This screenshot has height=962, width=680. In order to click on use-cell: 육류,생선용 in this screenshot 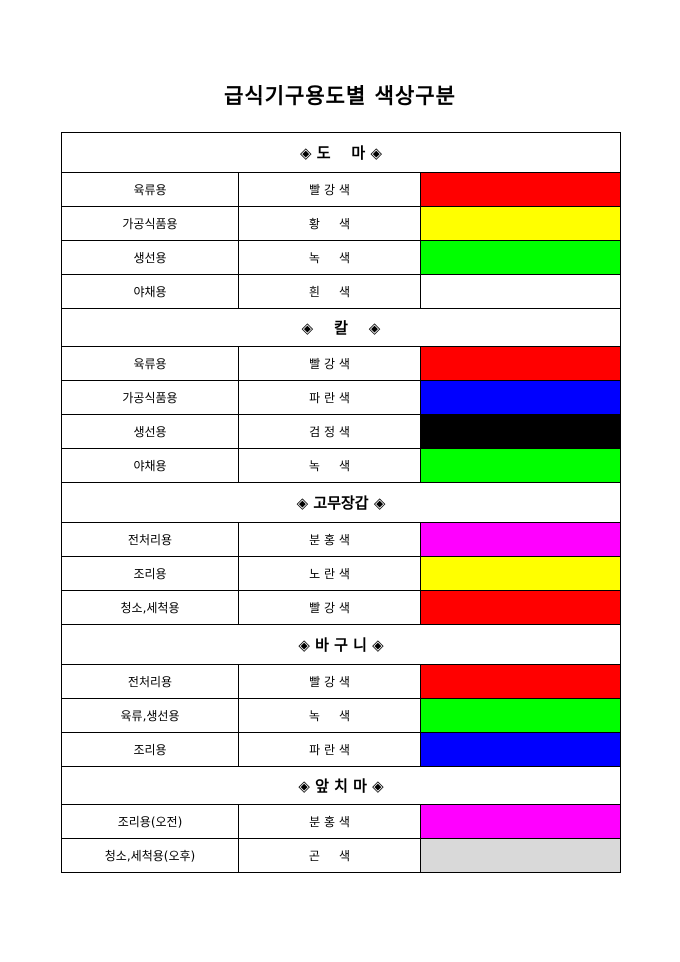, I will do `click(150, 715)`.